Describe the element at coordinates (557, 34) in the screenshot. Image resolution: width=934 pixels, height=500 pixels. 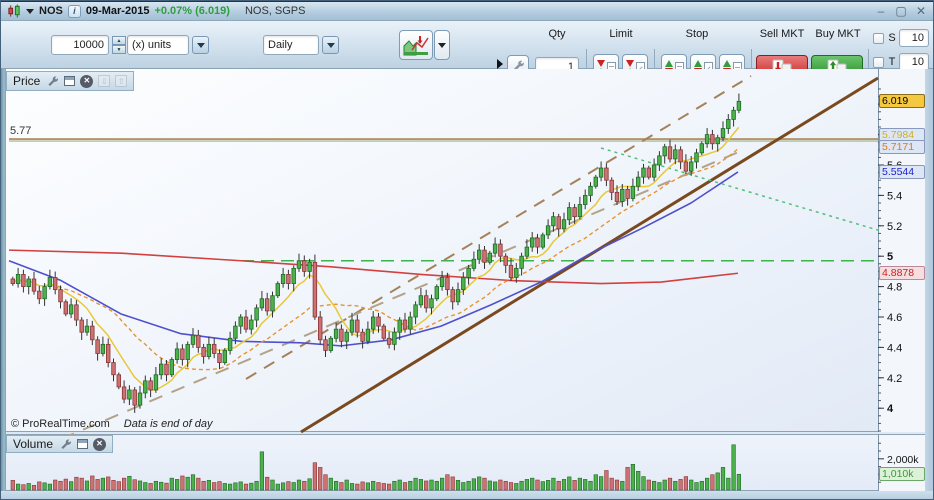
I see `qty-label: Qty` at that location.